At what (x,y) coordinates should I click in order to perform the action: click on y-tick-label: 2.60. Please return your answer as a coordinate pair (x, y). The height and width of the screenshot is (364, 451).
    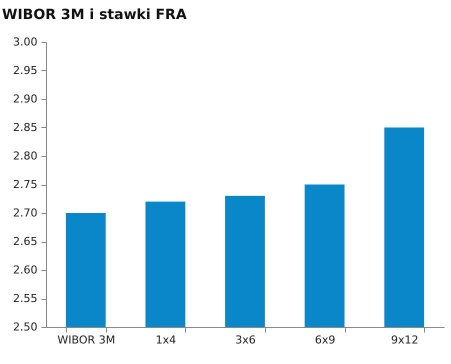
    Looking at the image, I should click on (25, 270).